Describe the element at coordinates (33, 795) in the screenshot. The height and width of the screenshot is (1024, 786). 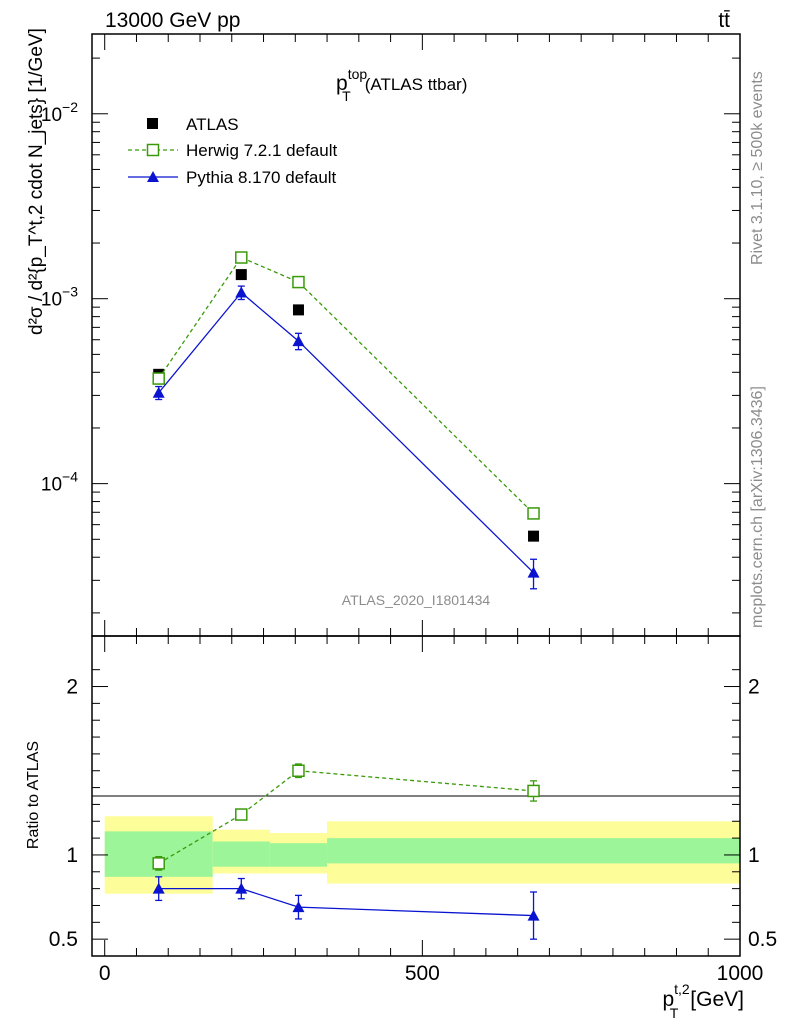
I see `ratio-ylabel: Ratio to ATLAS` at that location.